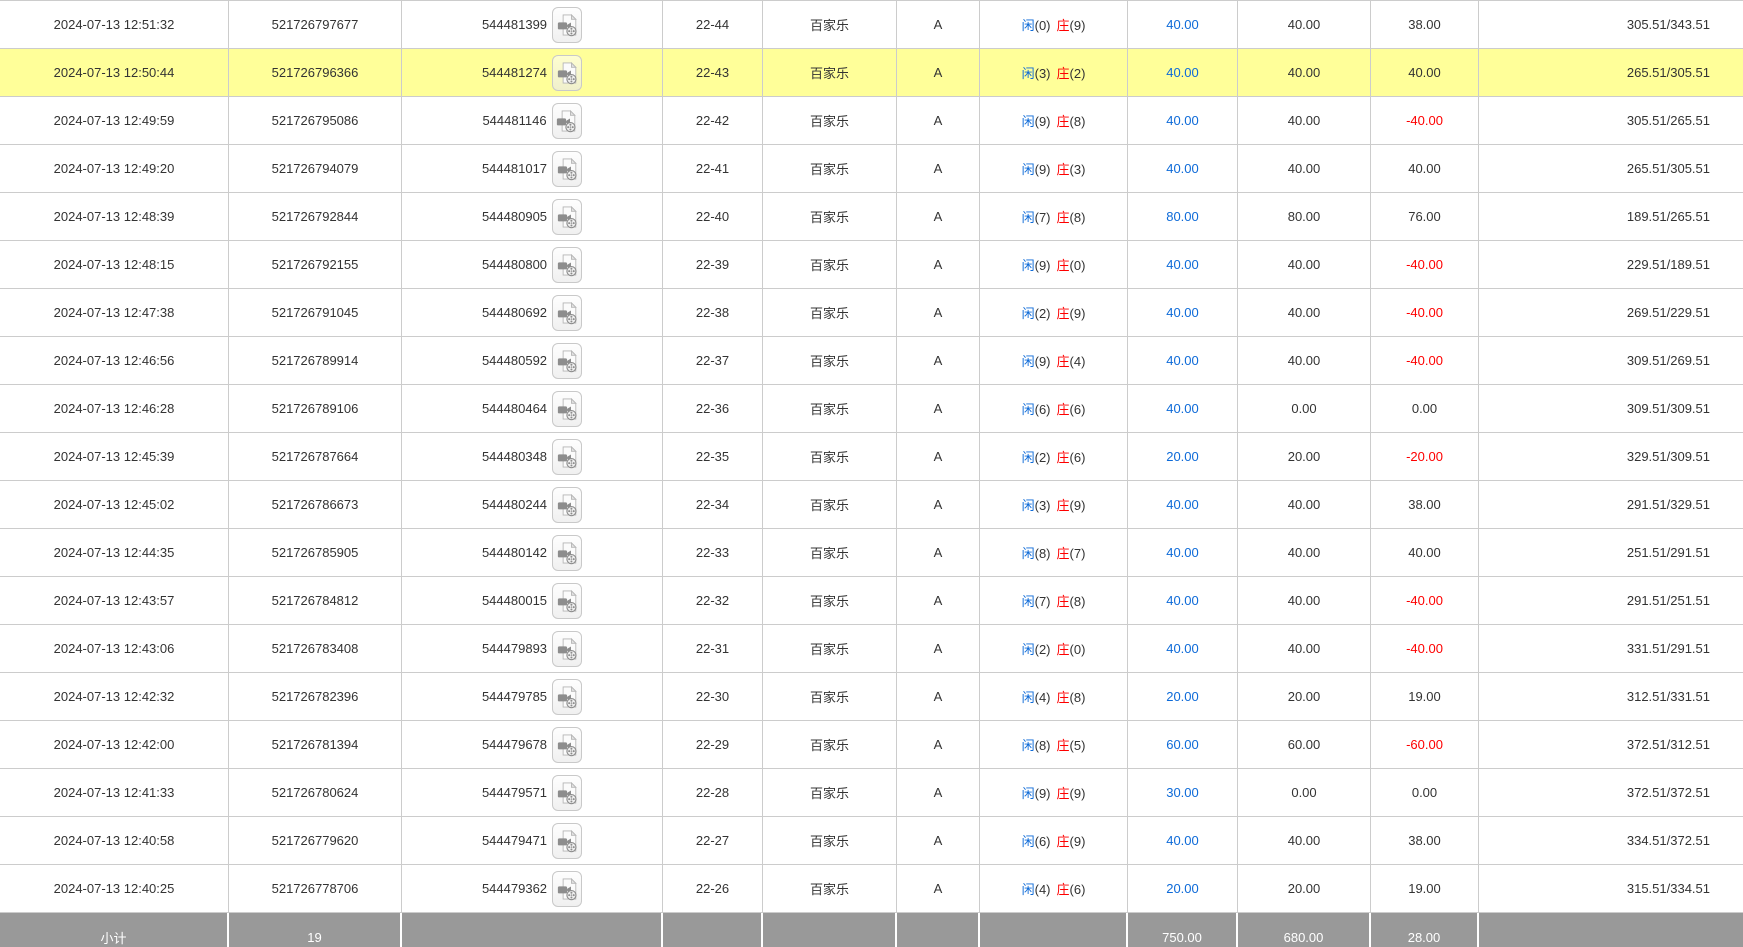 This screenshot has width=1743, height=947. Describe the element at coordinates (1304, 457) in the screenshot. I see `valid-amount: 20.00` at that location.